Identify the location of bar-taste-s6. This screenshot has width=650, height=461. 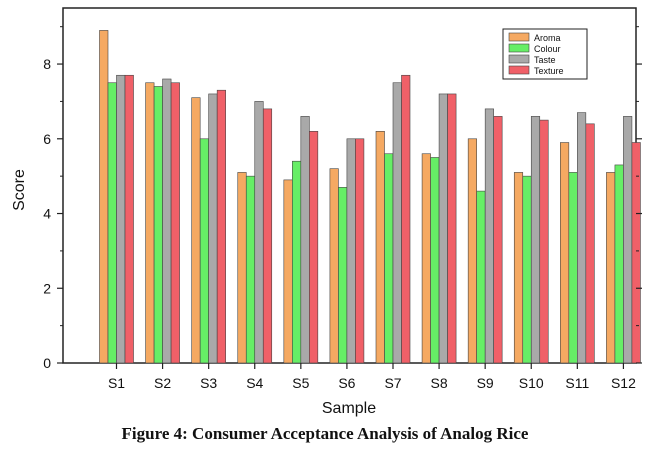
(351, 251).